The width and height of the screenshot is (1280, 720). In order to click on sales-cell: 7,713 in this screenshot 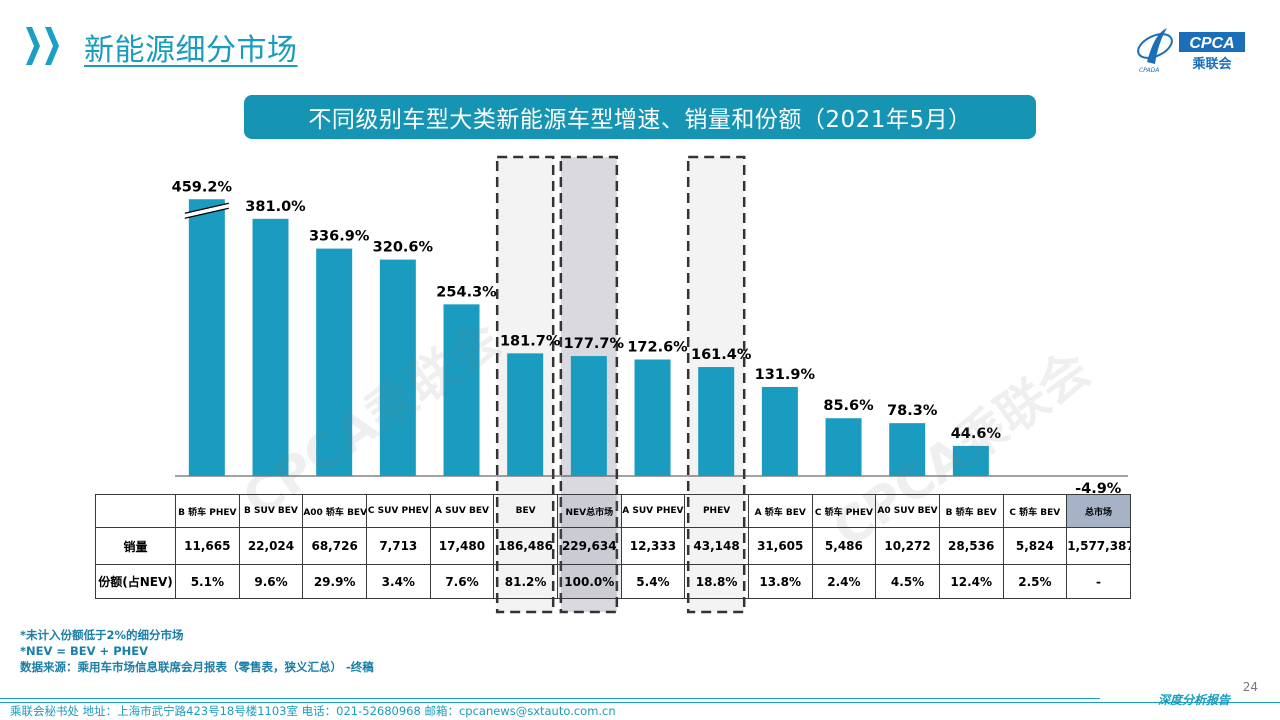, I will do `click(398, 546)`.